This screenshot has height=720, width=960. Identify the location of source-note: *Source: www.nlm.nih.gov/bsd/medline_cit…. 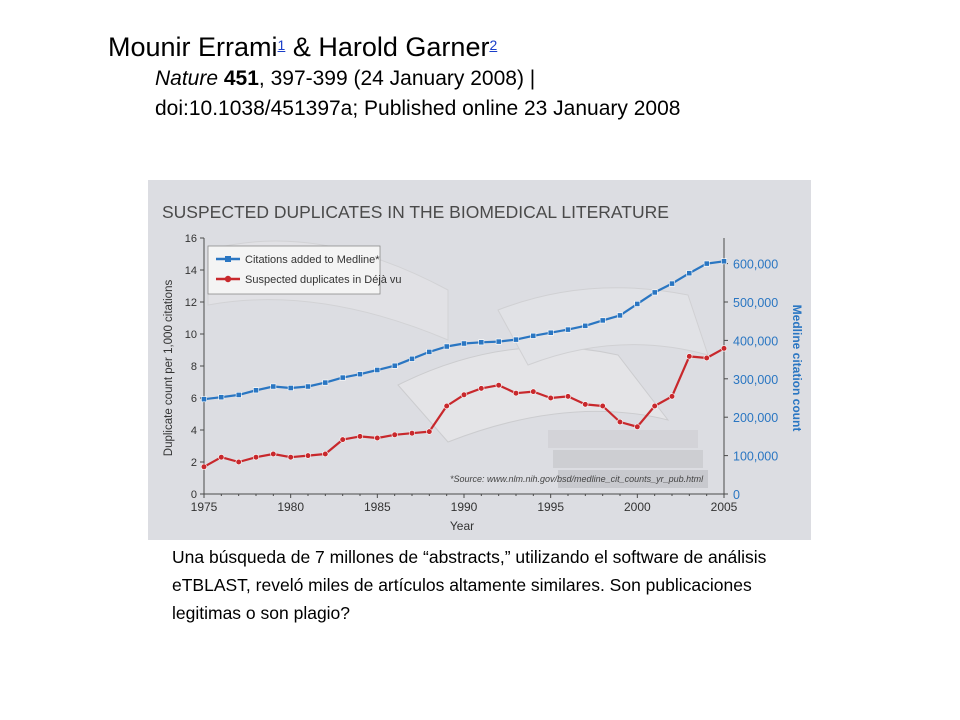
(577, 479).